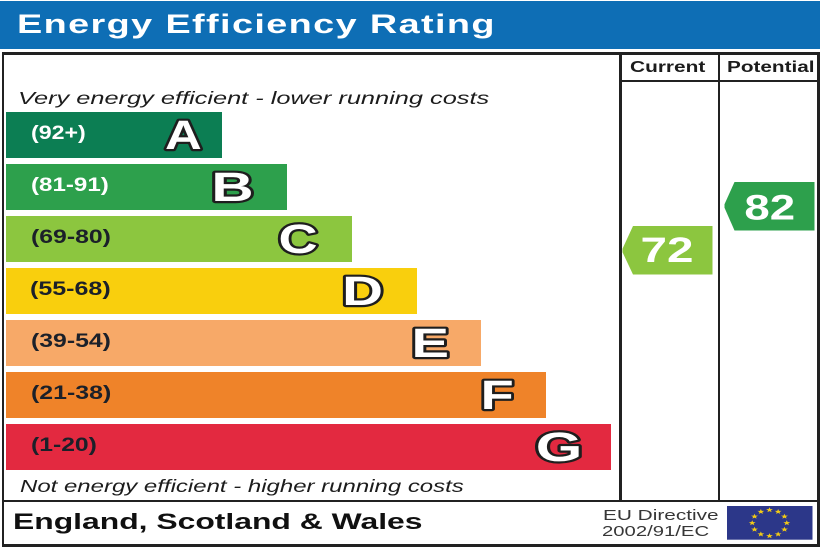 The image size is (820, 547). I want to click on svg-text: C, so click(297, 239).